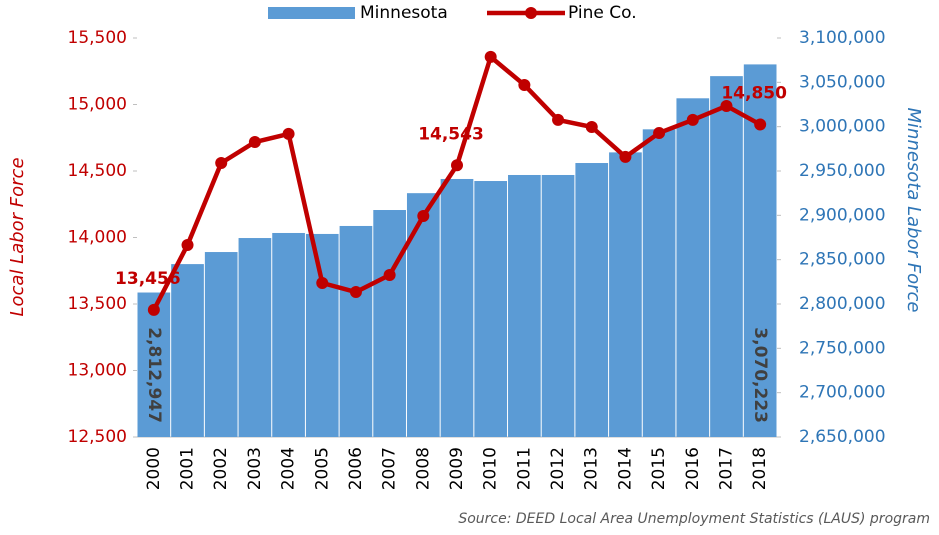 The width and height of the screenshot is (939, 535). I want to click on x-tick-label: 2006, so click(356, 468).